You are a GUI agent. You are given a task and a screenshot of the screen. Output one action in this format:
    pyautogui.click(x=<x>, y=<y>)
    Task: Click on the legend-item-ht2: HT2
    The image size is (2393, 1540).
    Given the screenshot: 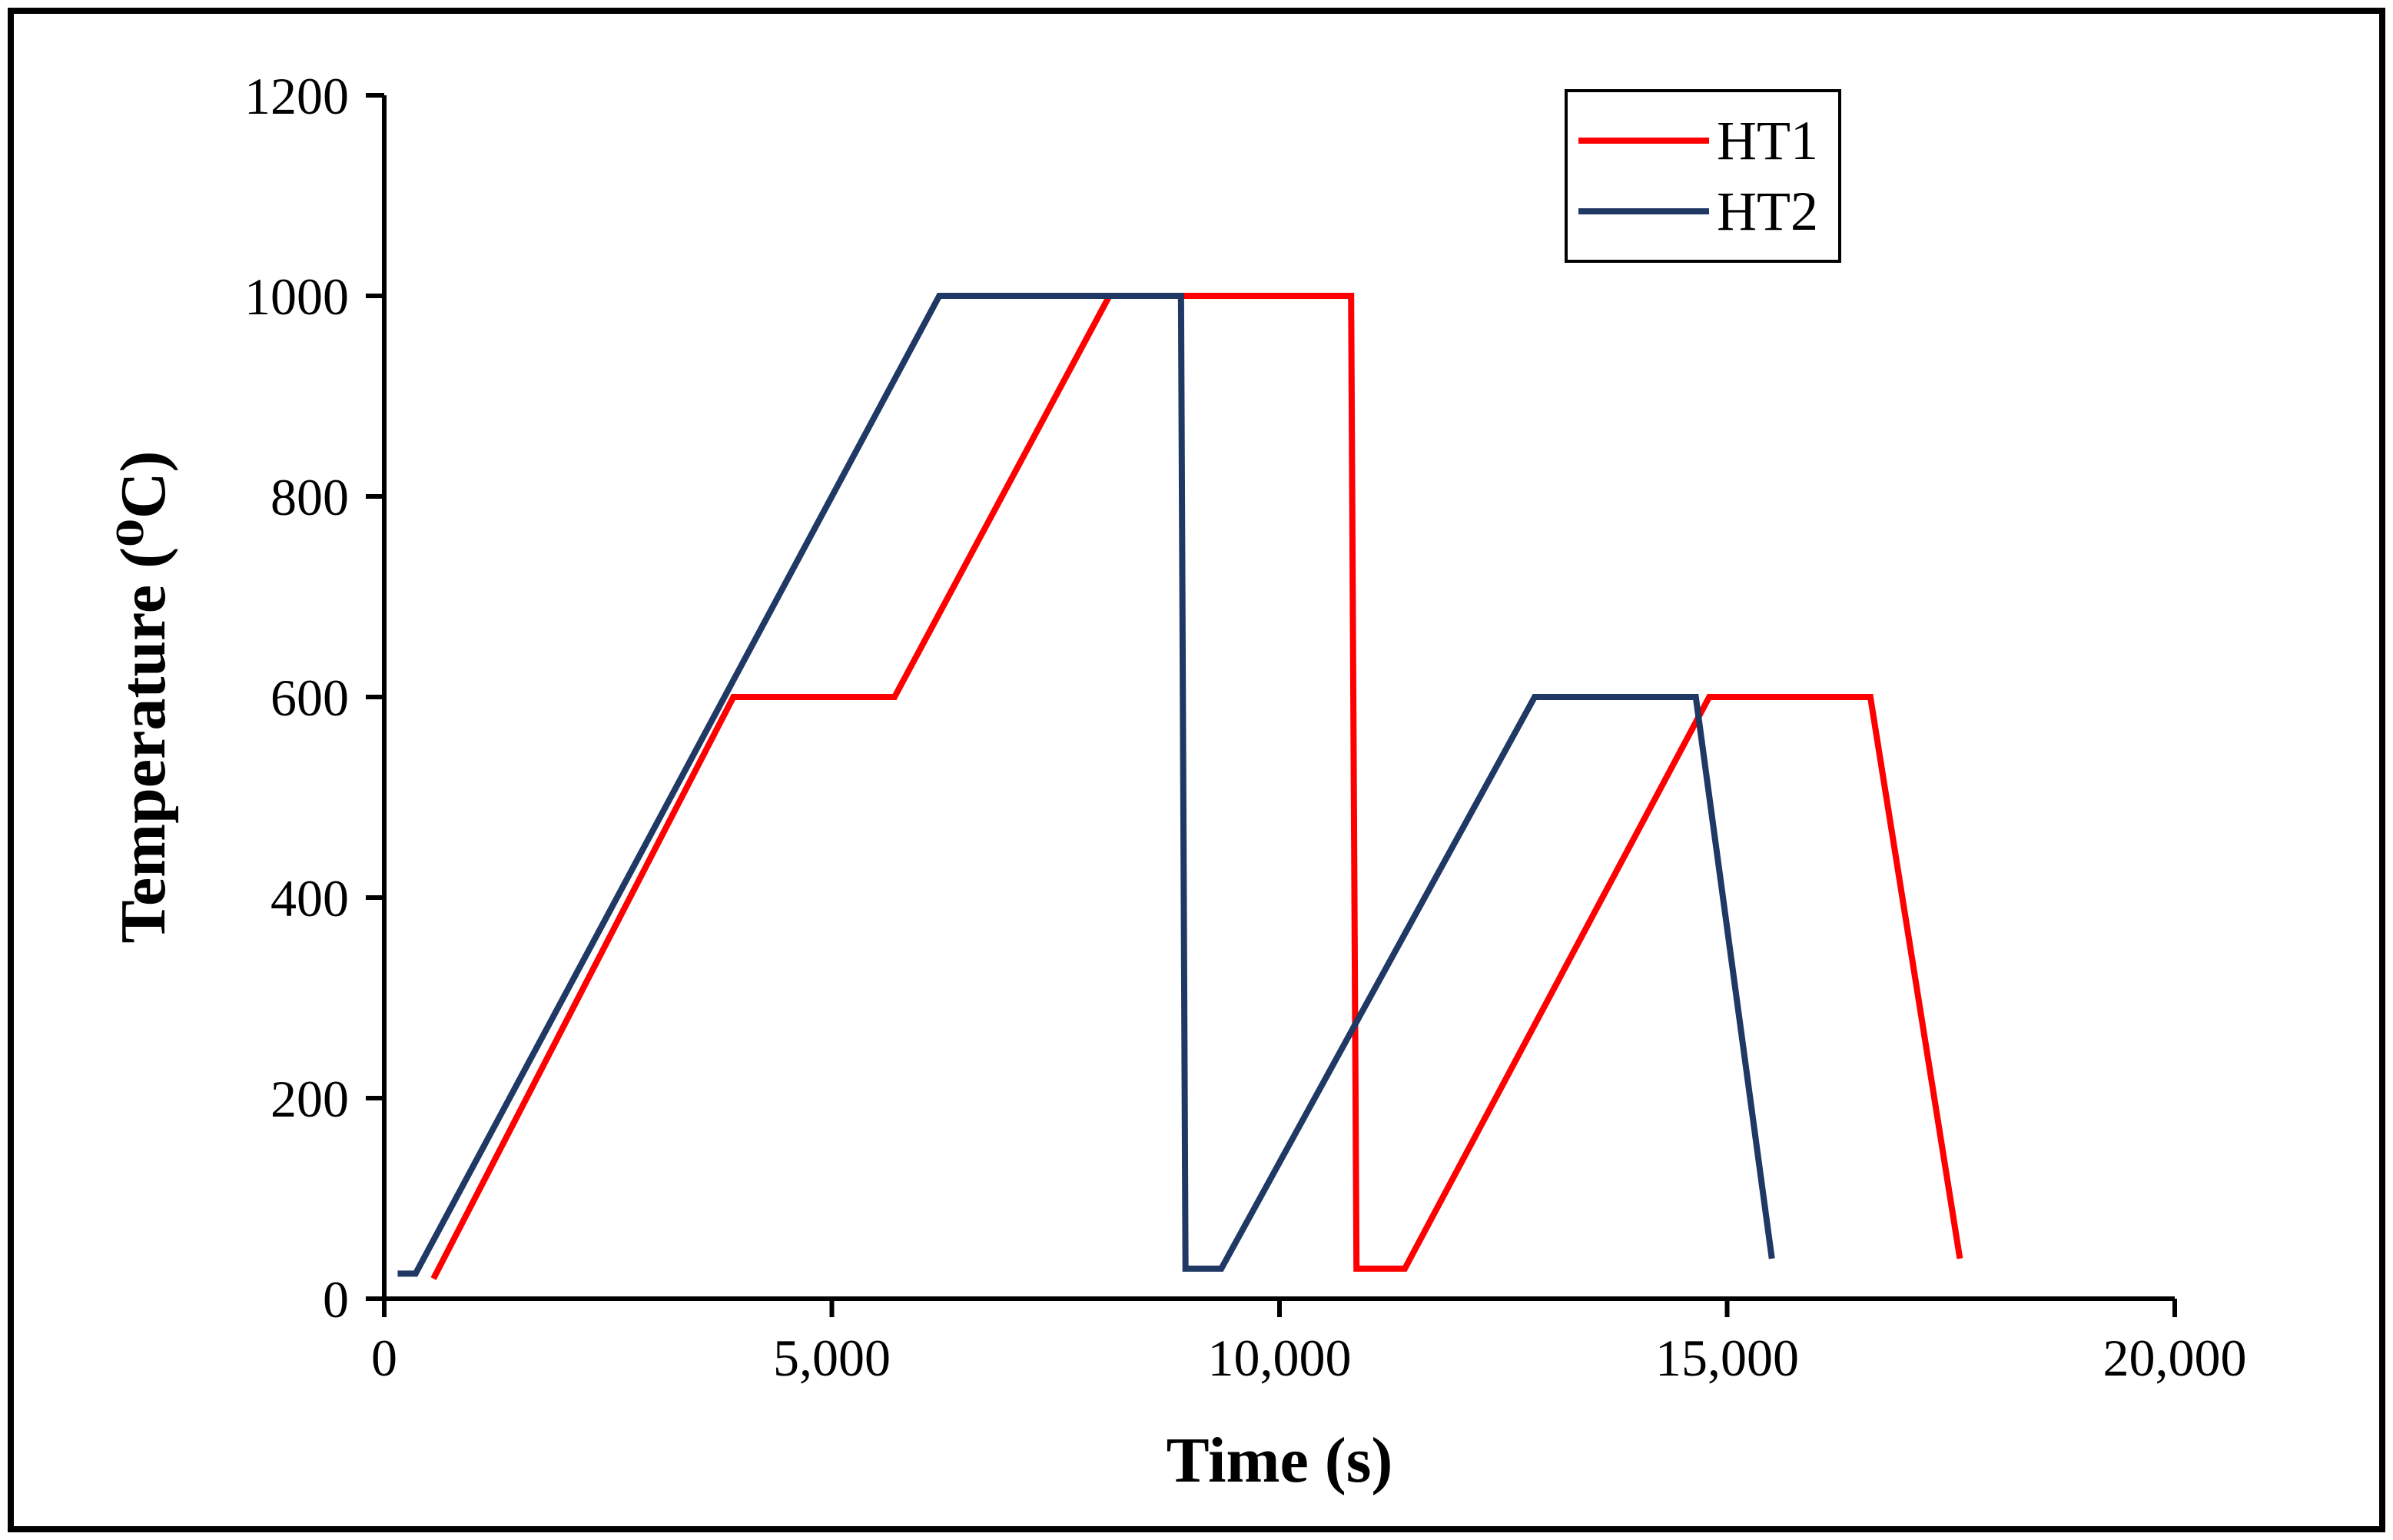 What is the action you would take?
    pyautogui.click(x=1708, y=211)
    